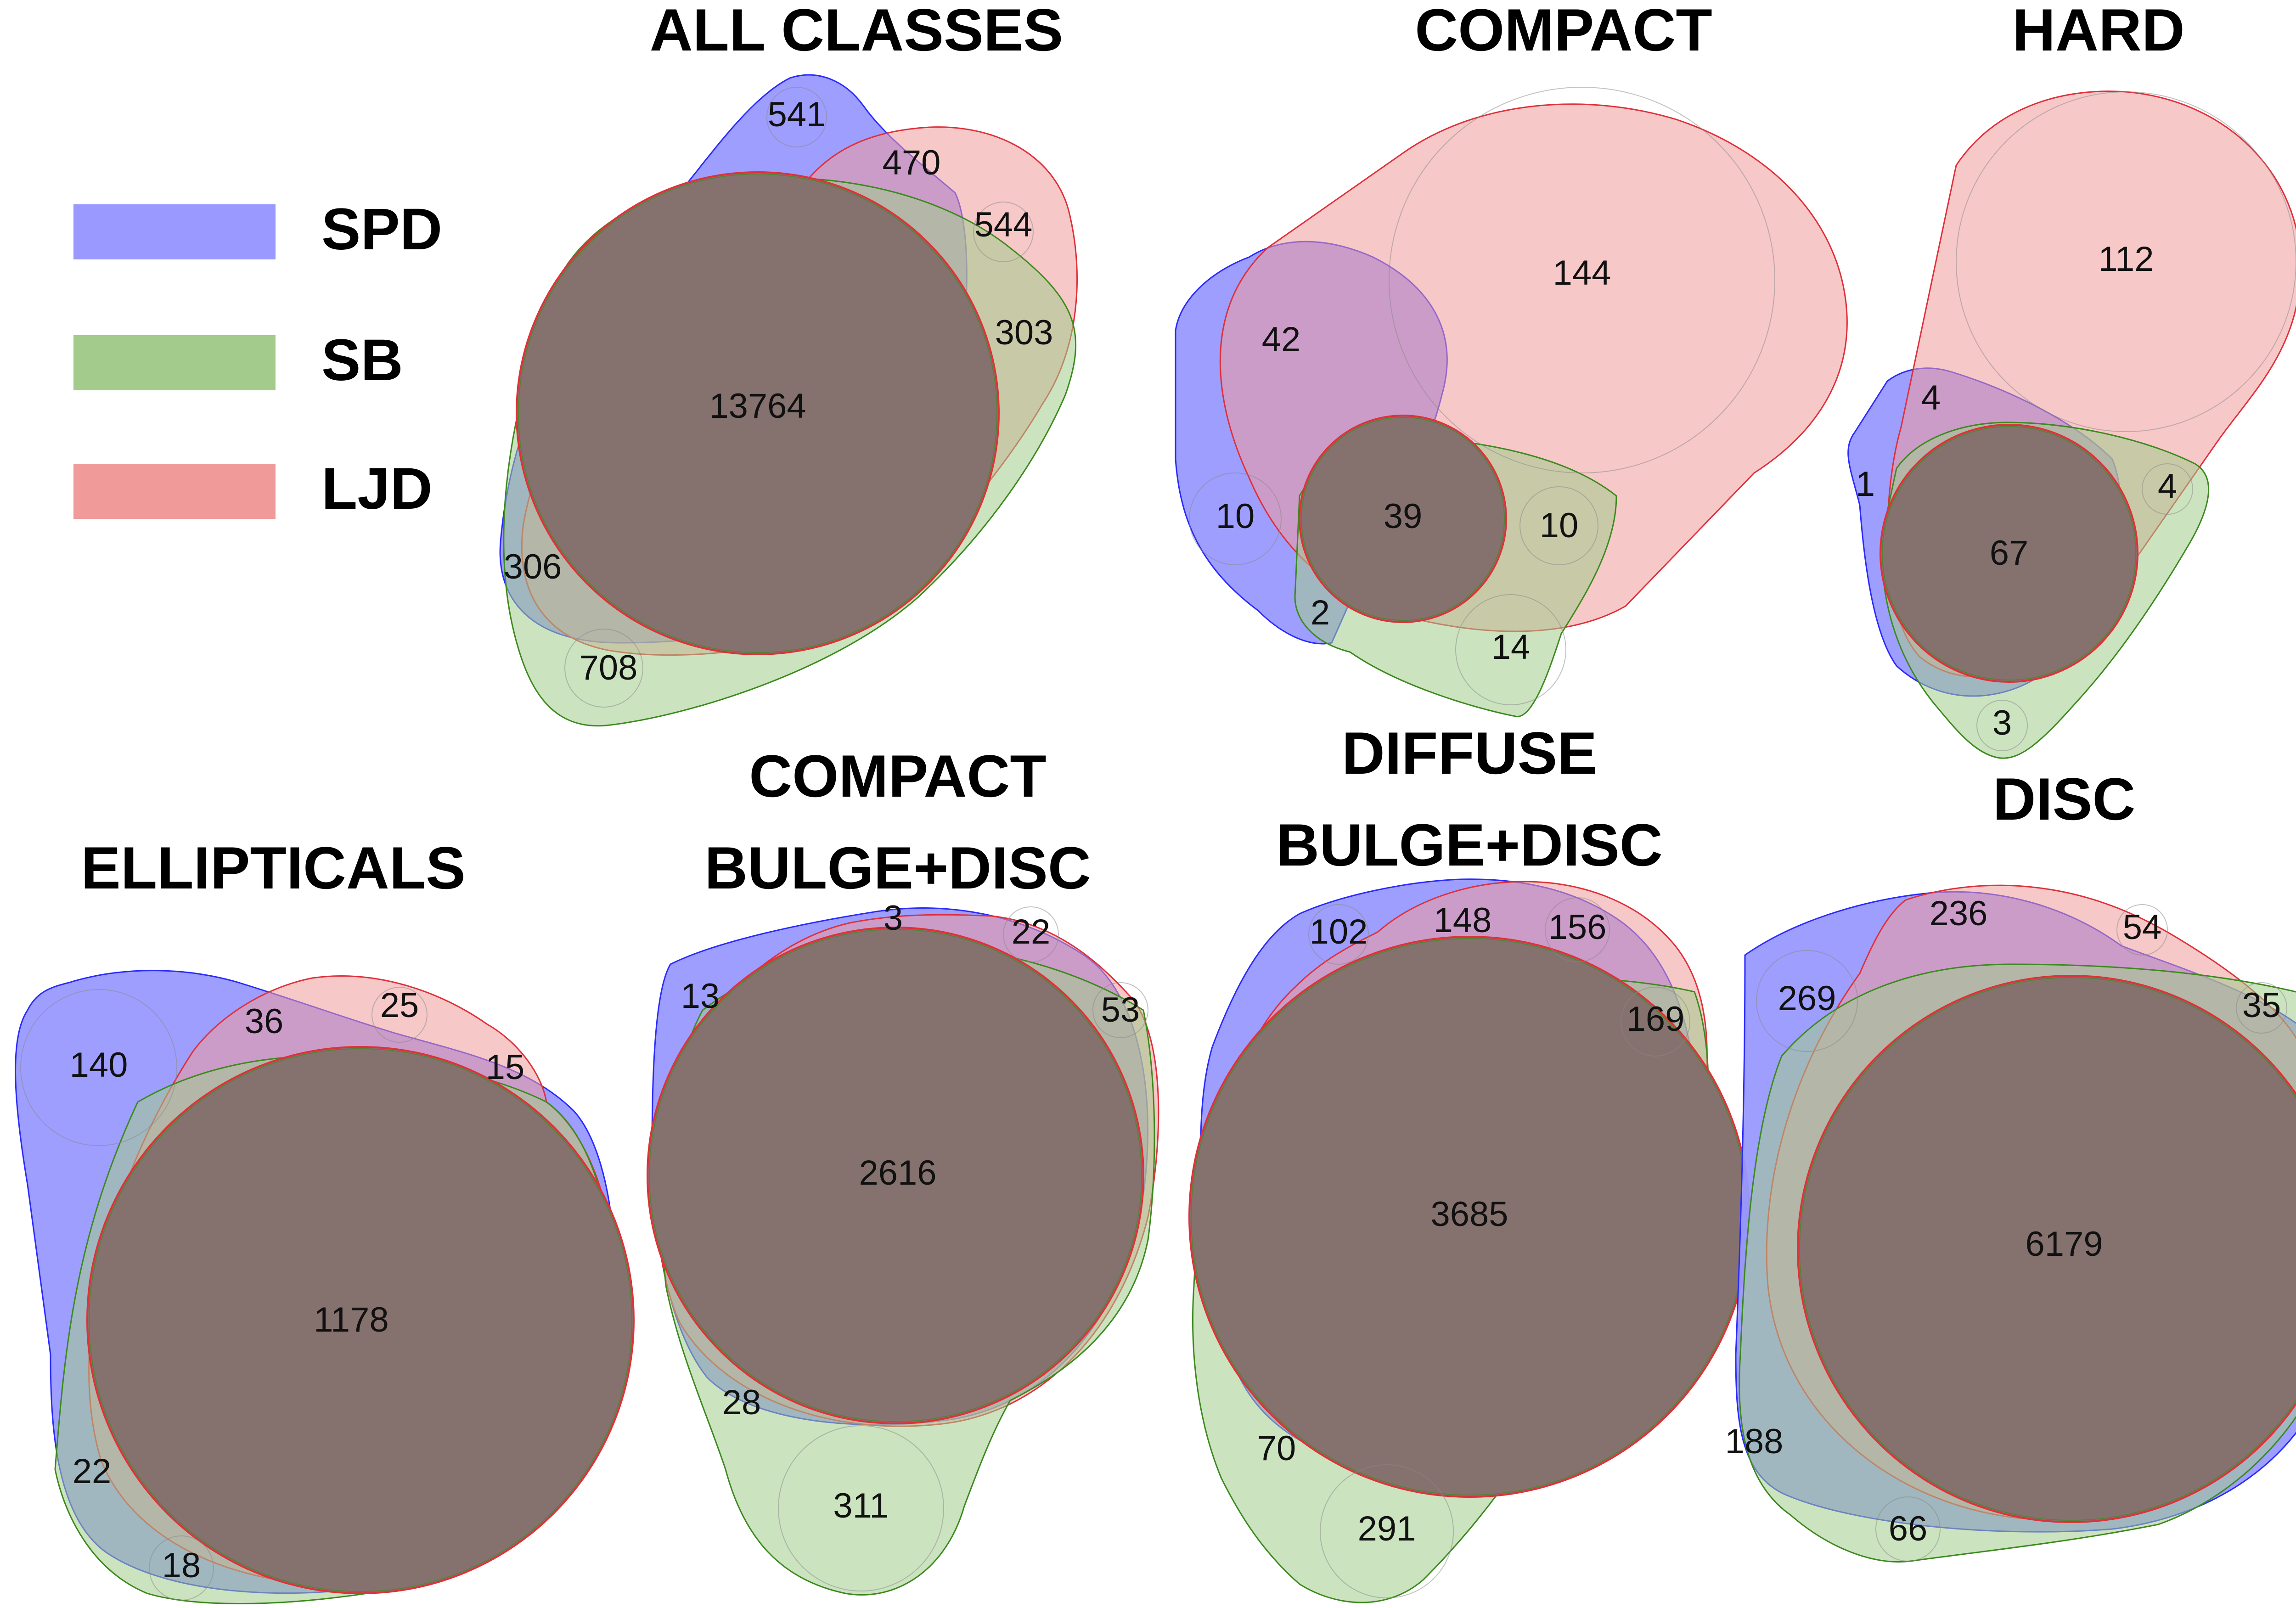 This screenshot has width=2296, height=1608. I want to click on count-sb-ljd: 10, so click(1559, 525).